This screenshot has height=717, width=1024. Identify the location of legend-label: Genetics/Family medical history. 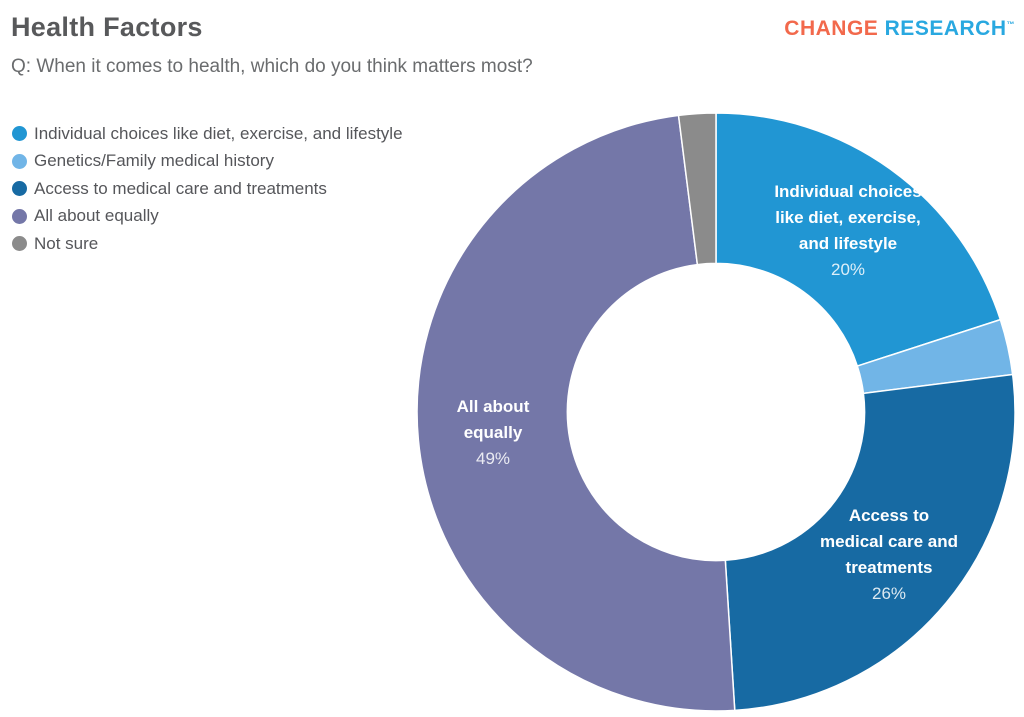
(154, 161).